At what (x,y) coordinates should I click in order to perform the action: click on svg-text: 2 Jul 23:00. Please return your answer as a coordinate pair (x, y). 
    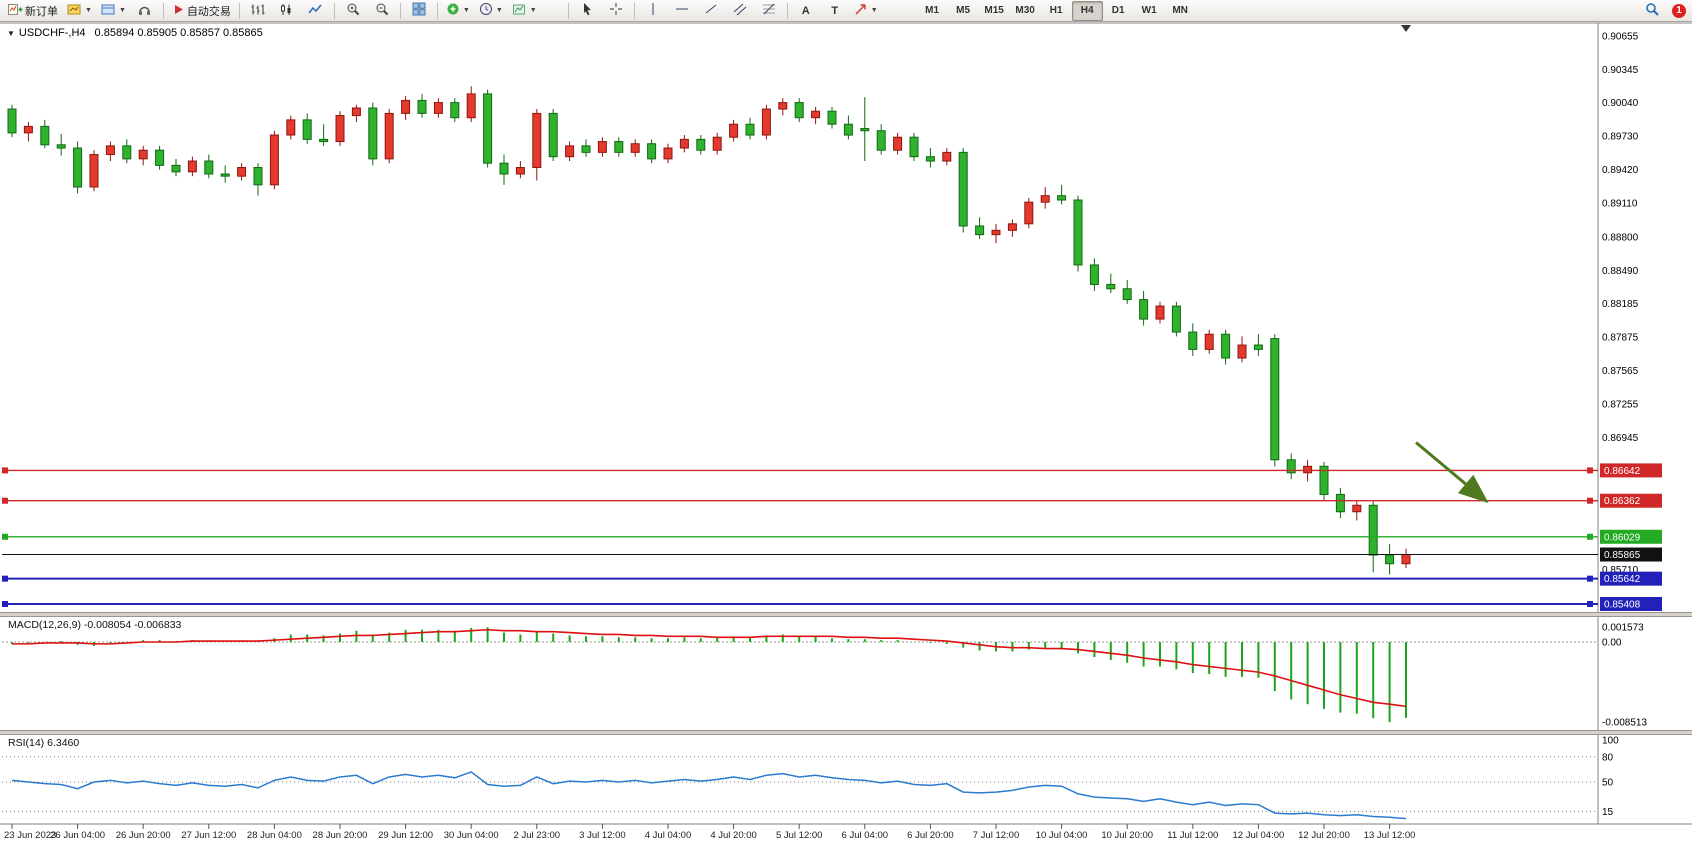
    Looking at the image, I should click on (537, 835).